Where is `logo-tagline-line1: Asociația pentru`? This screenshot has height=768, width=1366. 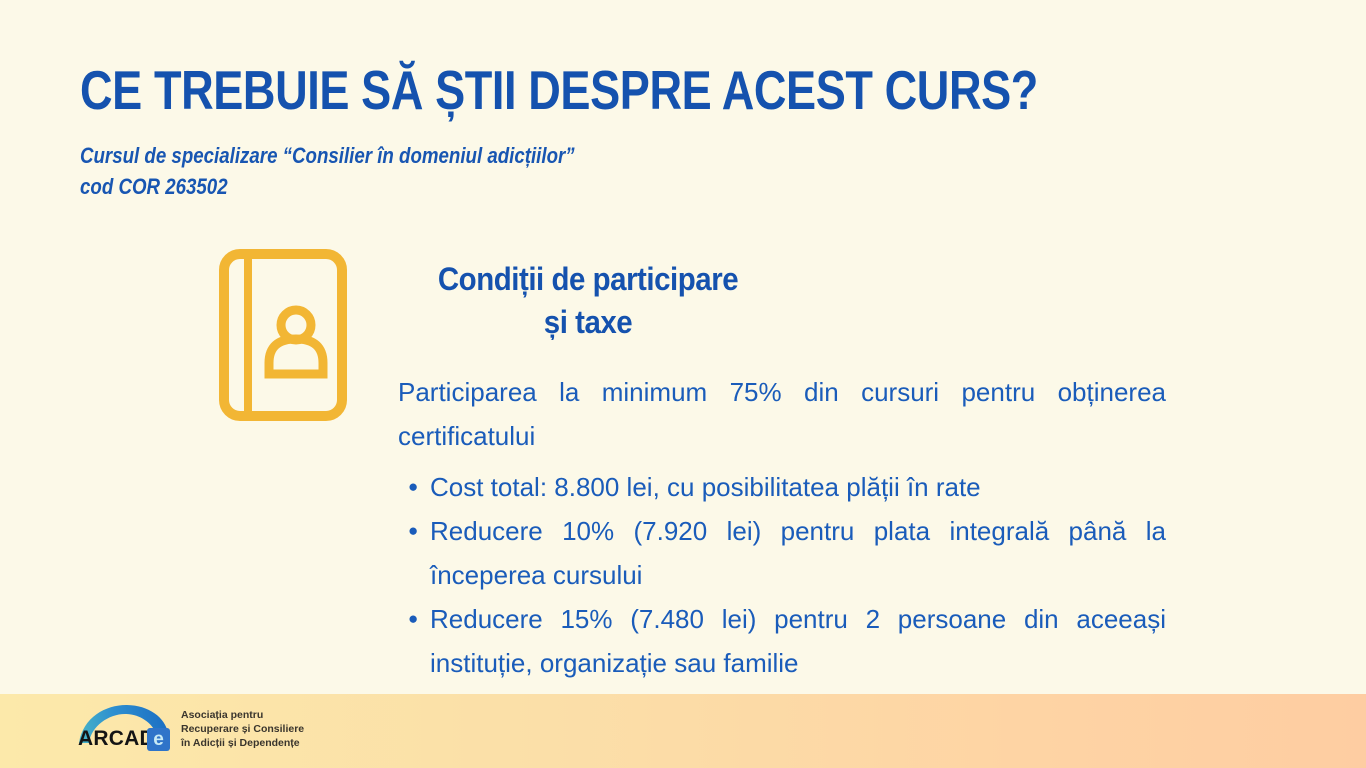
logo-tagline-line1: Asociația pentru is located at coordinates (222, 715).